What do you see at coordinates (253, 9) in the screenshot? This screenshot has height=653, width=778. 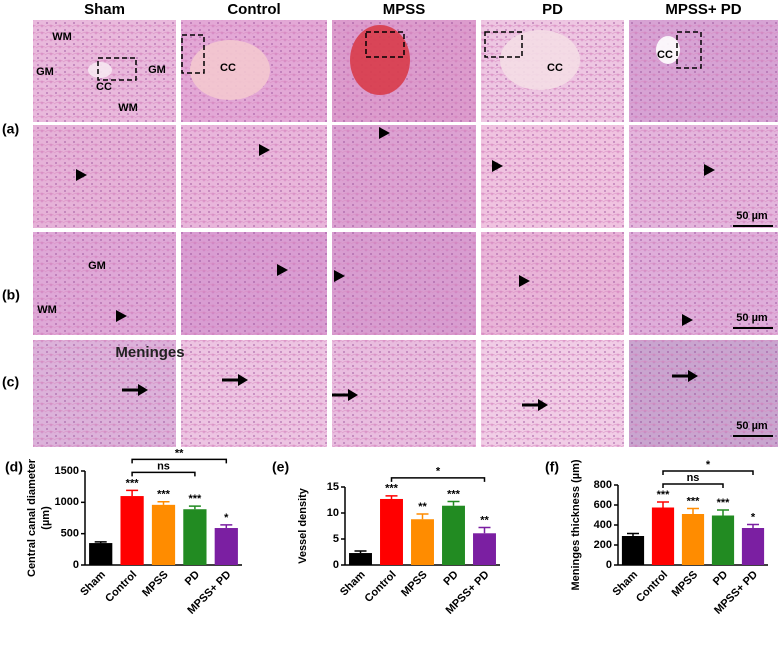 I see `column-header: Control` at bounding box center [253, 9].